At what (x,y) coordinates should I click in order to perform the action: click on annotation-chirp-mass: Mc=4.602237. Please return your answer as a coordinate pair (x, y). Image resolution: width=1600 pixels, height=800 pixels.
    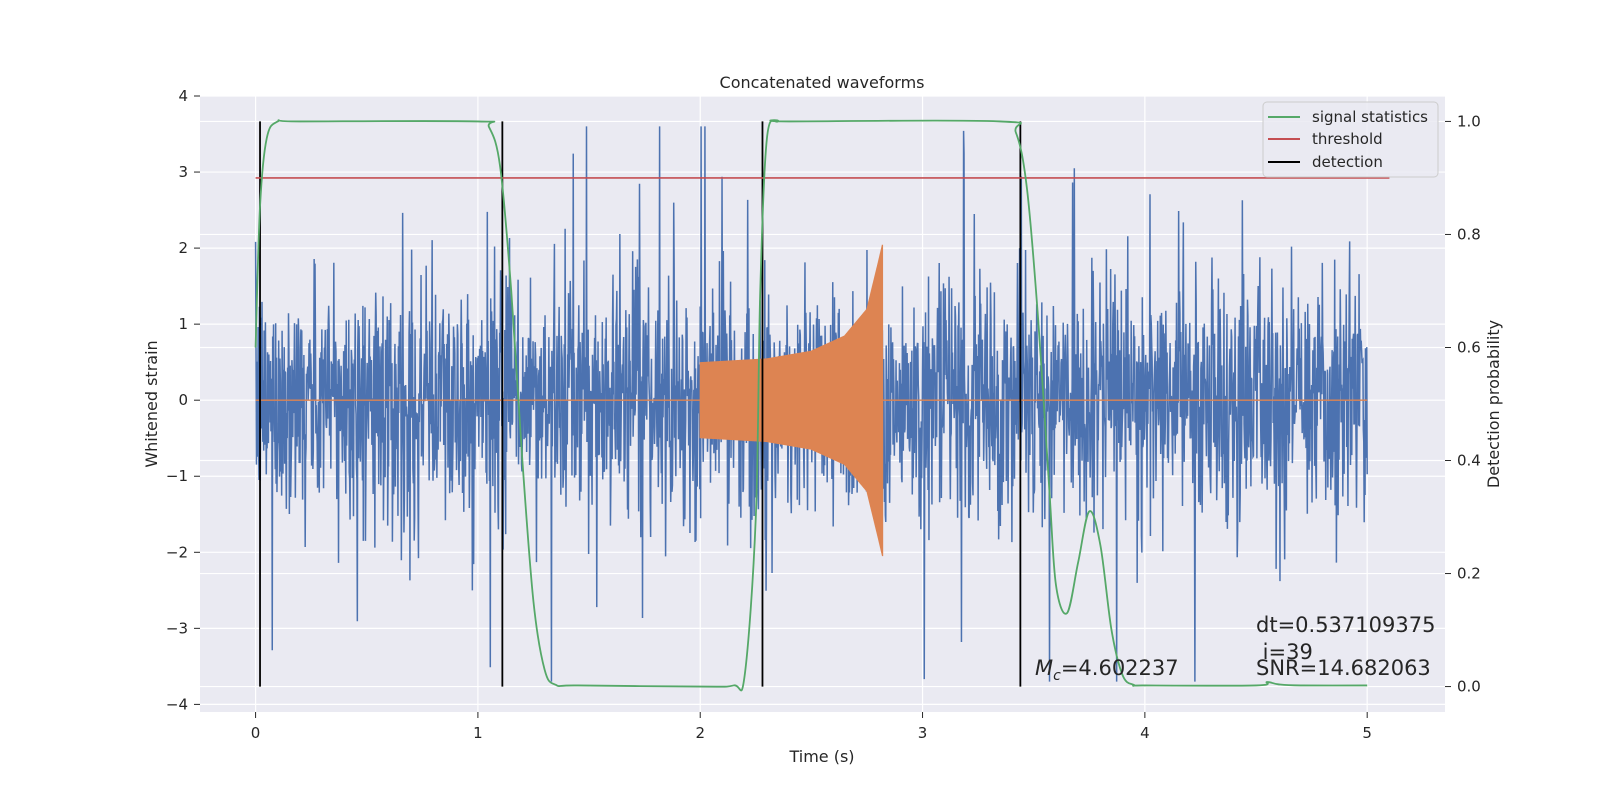
    Looking at the image, I should click on (1107, 670).